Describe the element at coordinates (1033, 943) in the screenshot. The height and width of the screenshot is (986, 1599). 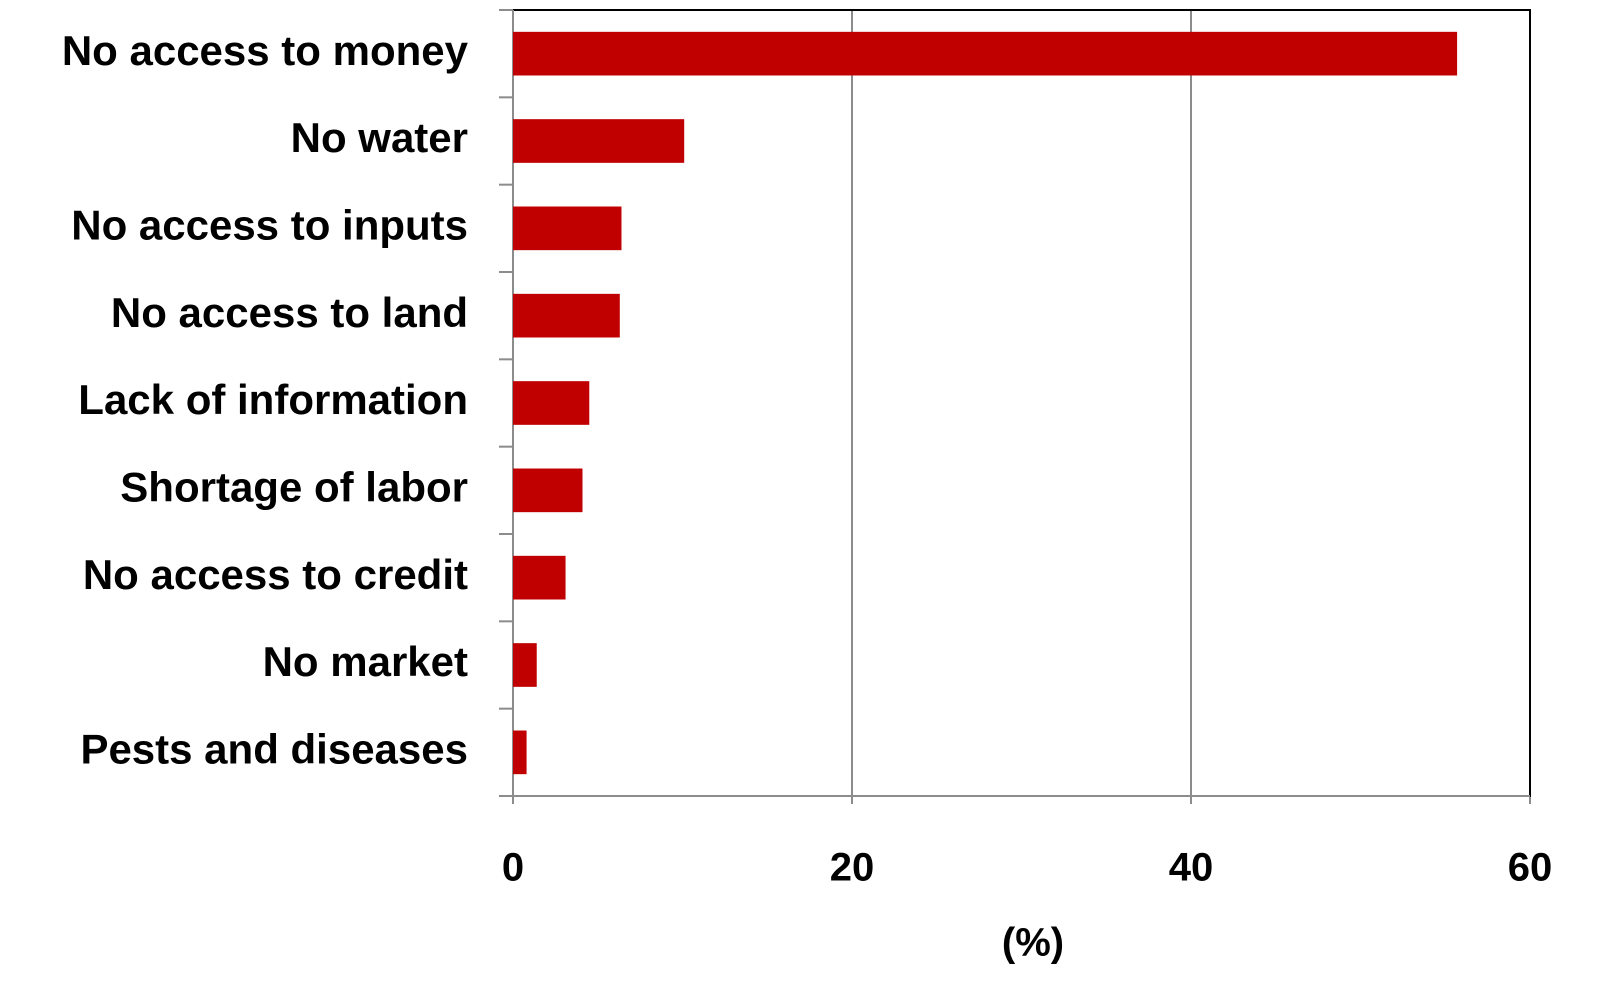
I see `x-axis-label: (%)` at that location.